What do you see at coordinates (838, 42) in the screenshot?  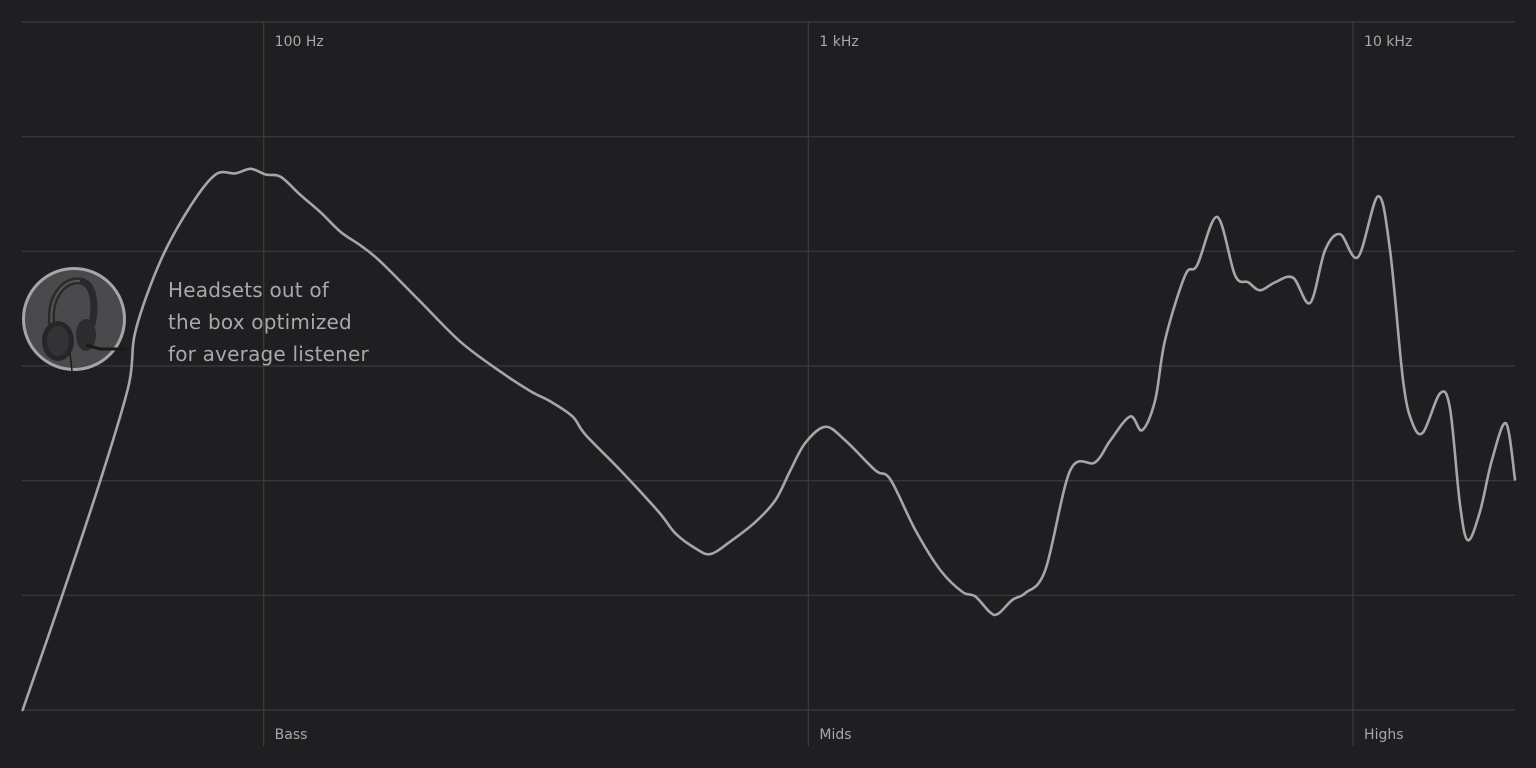 I see `top-tick-label: 1 kHz` at bounding box center [838, 42].